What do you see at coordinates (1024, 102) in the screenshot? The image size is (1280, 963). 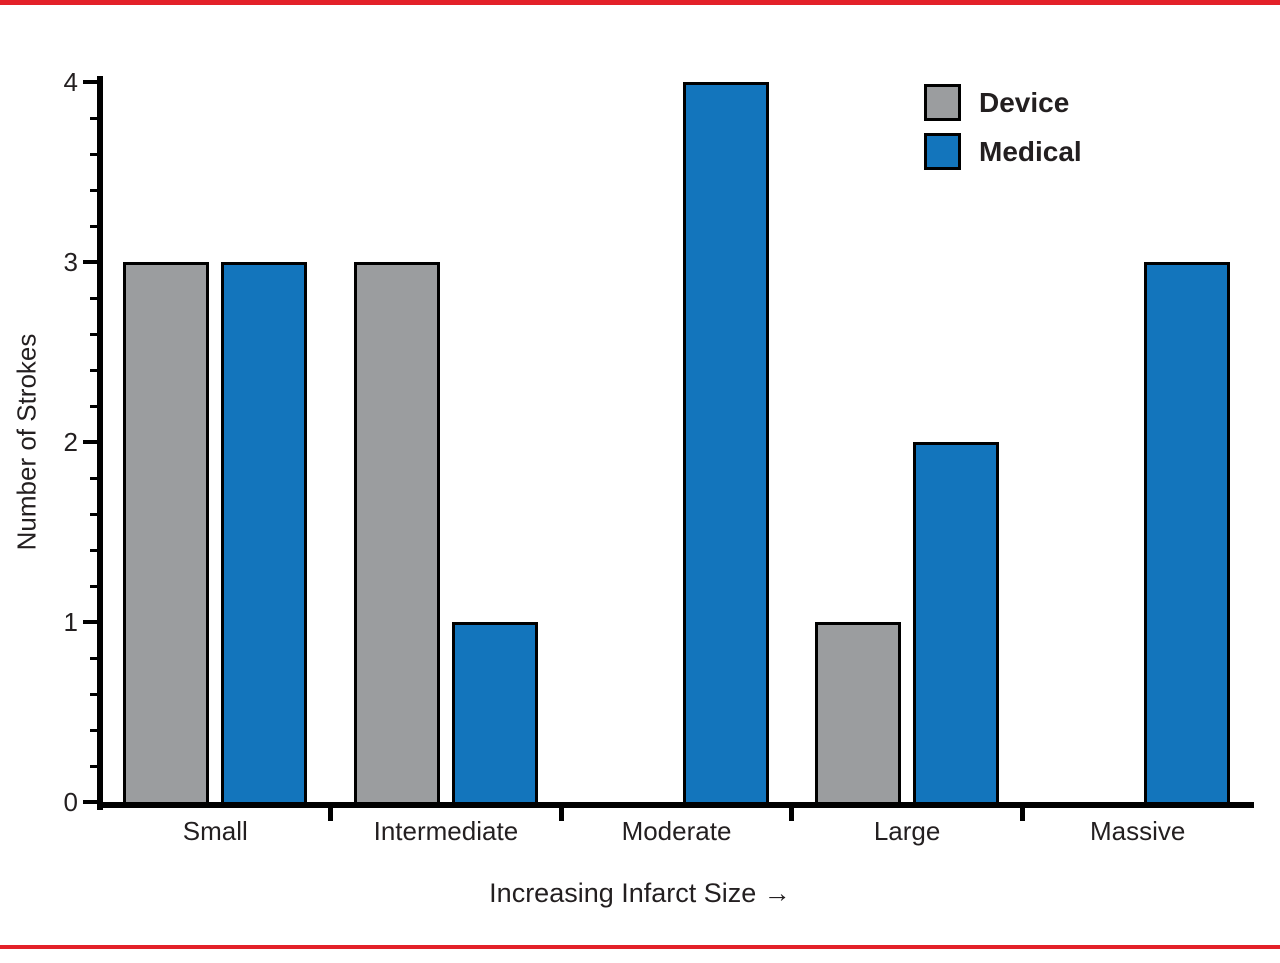 I see `legend-label-device: Device` at bounding box center [1024, 102].